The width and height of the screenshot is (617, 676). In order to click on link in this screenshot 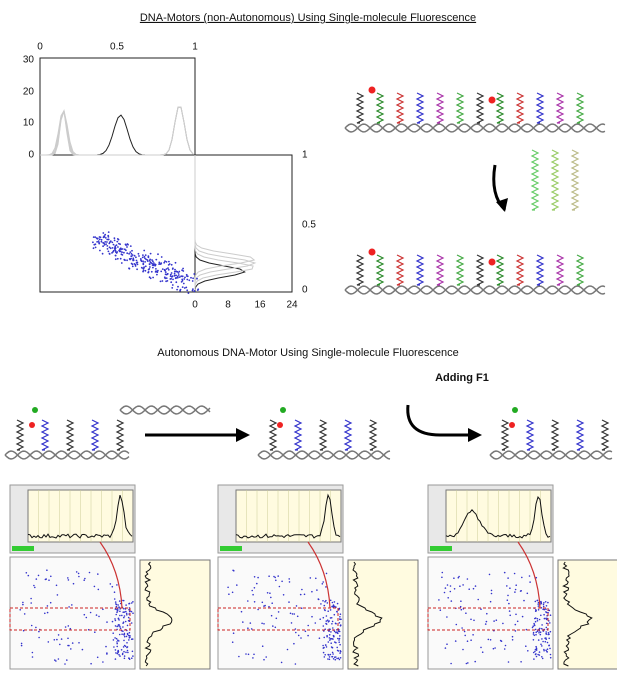, I will do `click(319, 575)`.